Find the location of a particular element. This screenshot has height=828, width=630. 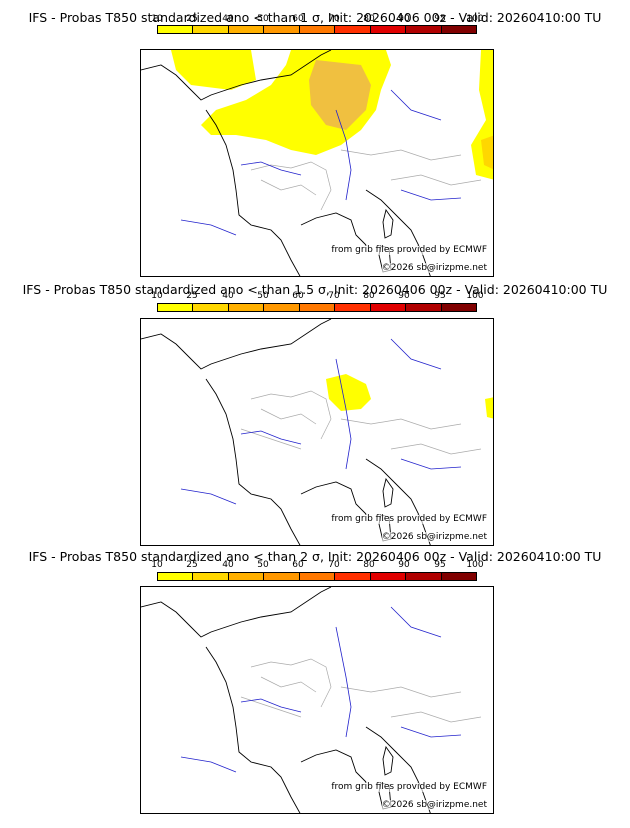

europe-map is located at coordinates (311, 700).